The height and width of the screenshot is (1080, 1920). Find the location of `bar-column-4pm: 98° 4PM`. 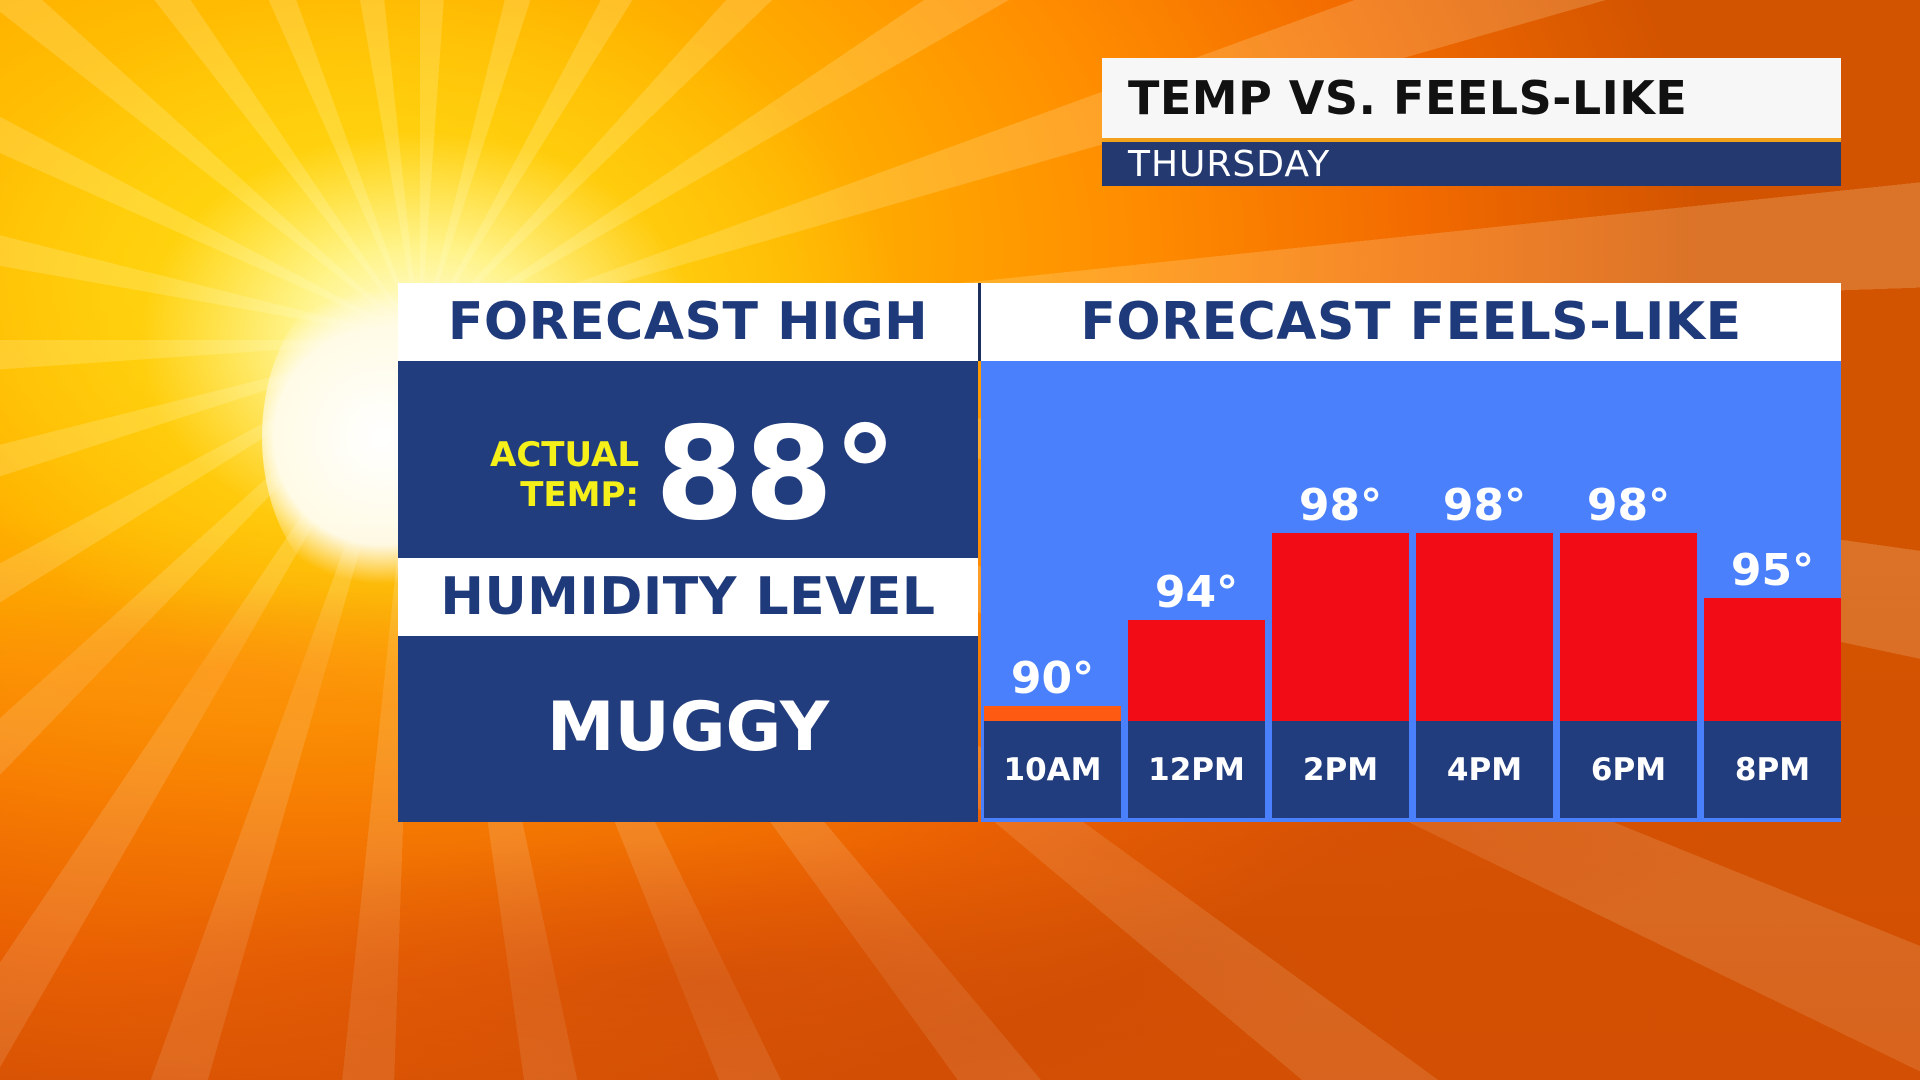

bar-column-4pm: 98° 4PM is located at coordinates (1484, 589).